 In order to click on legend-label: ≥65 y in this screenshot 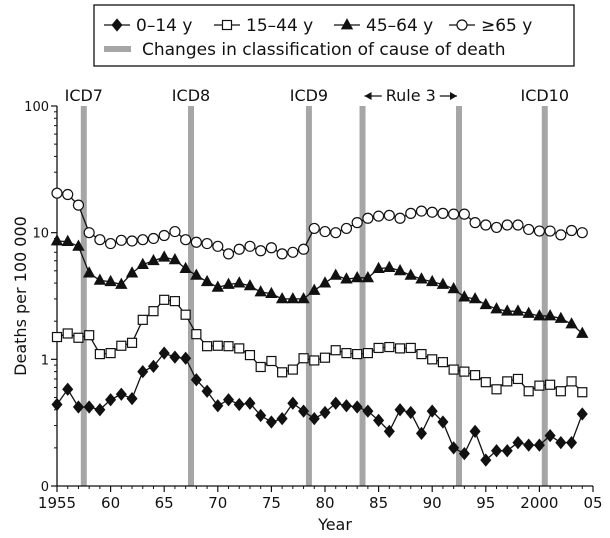, I will do `click(506, 26)`.